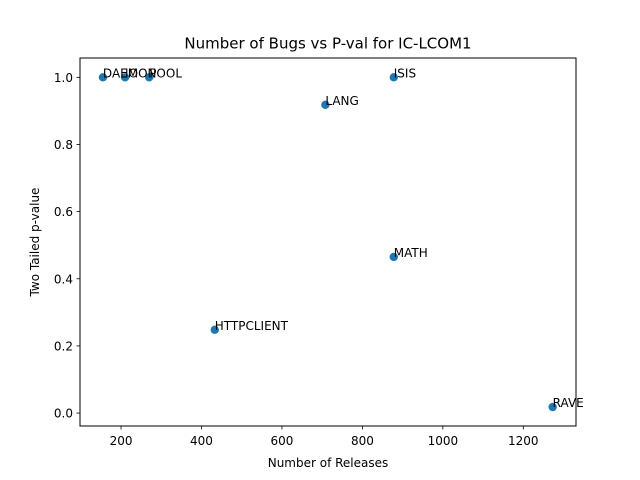 The image size is (640, 480). Describe the element at coordinates (63, 212) in the screenshot. I see `y-tick-label: 0.6` at that location.